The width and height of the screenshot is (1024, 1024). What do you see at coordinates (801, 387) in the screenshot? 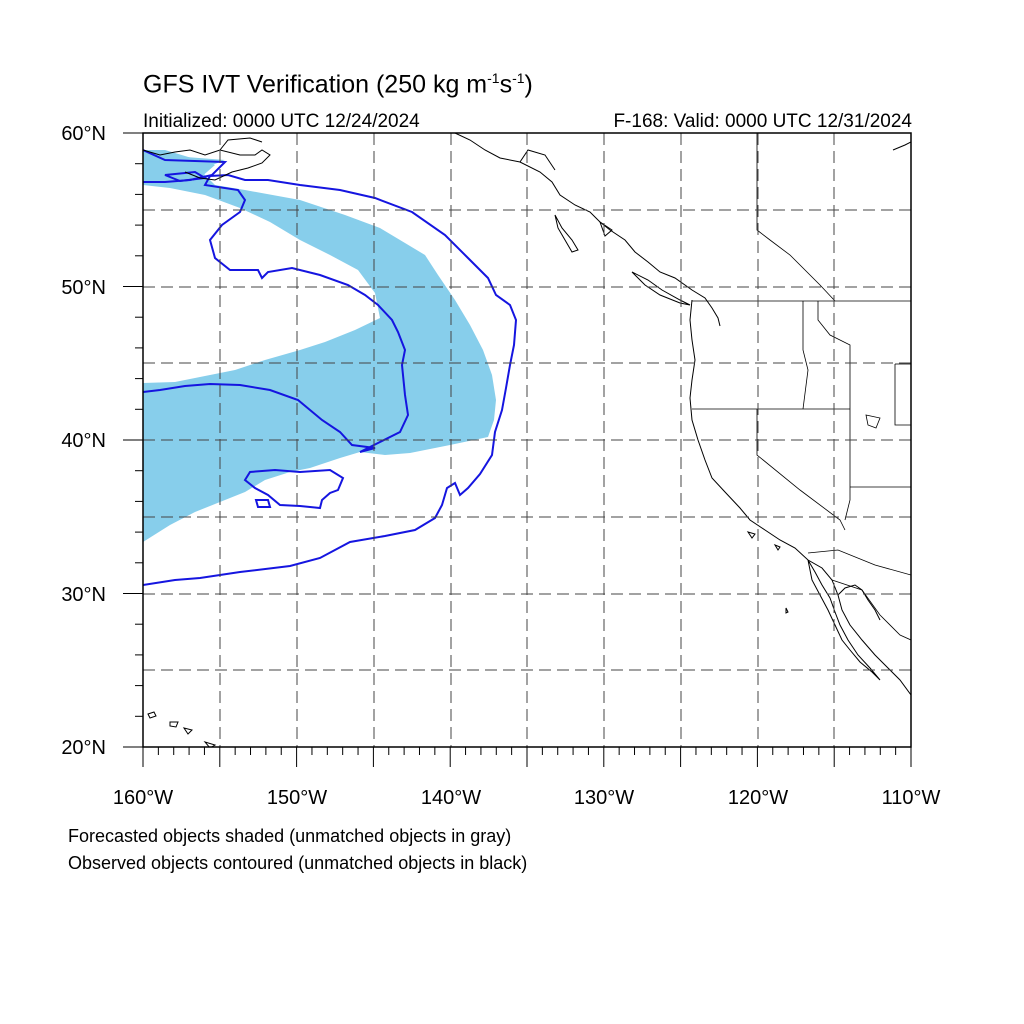
I see `political-borders` at bounding box center [801, 387].